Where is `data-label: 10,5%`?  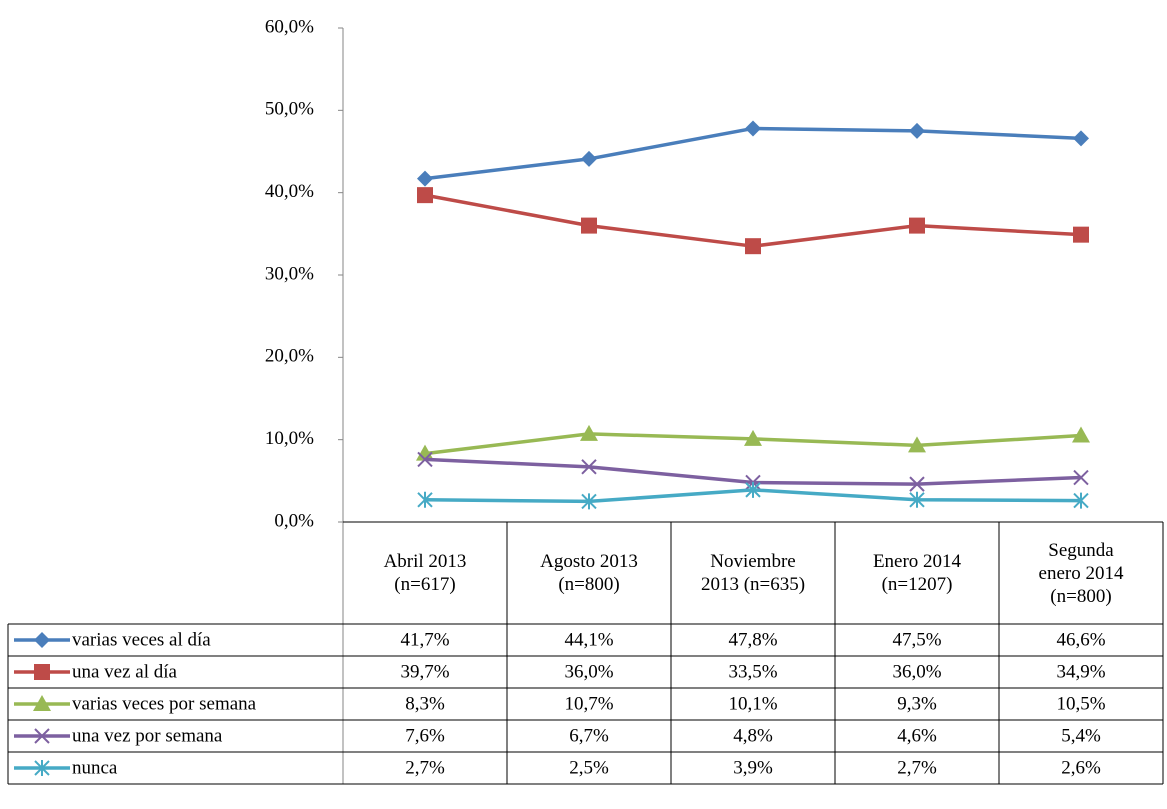
data-label: 10,5% is located at coordinates (1080, 703).